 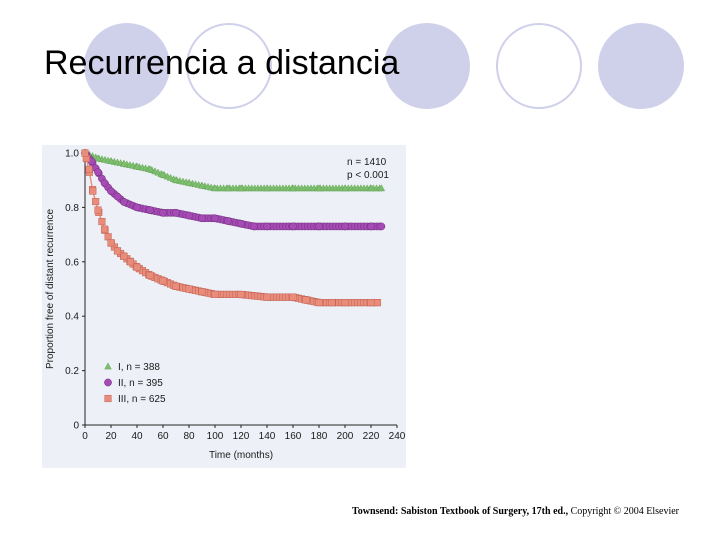 What do you see at coordinates (233, 171) in the screenshot?
I see `series-0-line` at bounding box center [233, 171].